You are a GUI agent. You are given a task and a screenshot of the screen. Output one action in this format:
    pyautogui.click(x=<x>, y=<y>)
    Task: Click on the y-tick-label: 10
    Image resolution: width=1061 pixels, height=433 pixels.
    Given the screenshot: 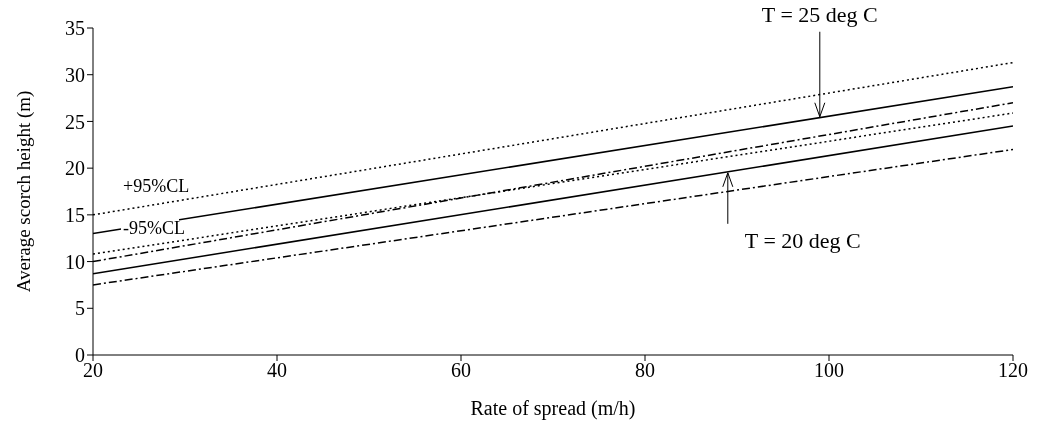 What is the action you would take?
    pyautogui.click(x=75, y=261)
    